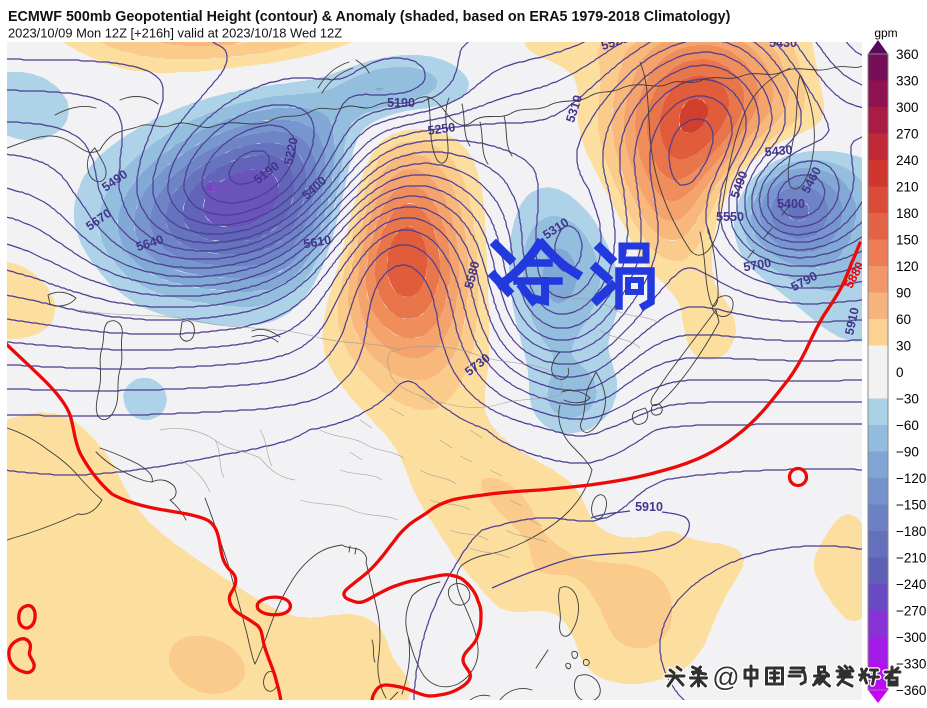 Image resolution: width=927 pixels, height=708 pixels. Describe the element at coordinates (911, 663) in the screenshot. I see `svg-text: −330` at that location.